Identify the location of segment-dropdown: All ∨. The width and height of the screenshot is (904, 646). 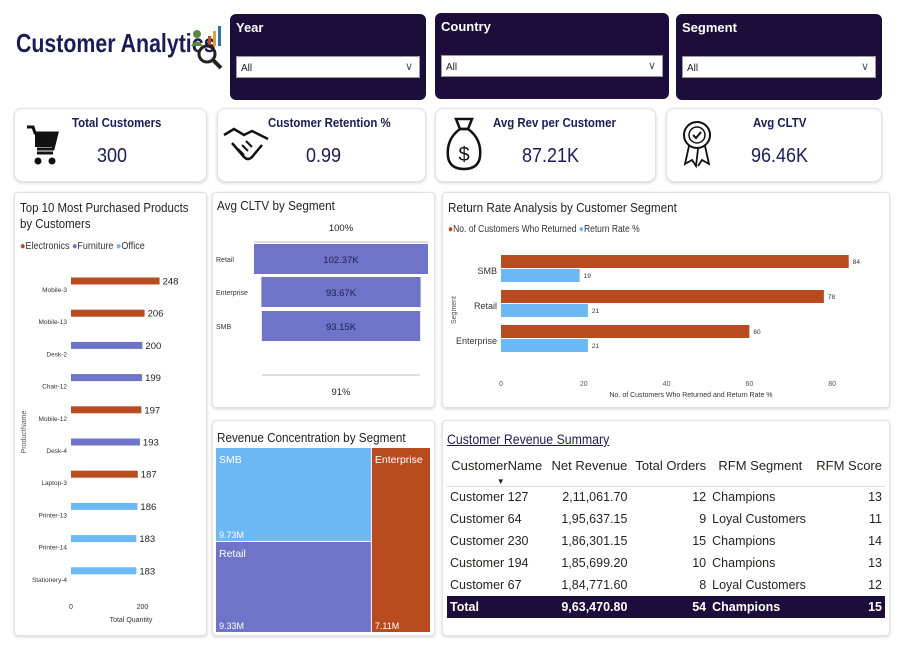
(779, 67).